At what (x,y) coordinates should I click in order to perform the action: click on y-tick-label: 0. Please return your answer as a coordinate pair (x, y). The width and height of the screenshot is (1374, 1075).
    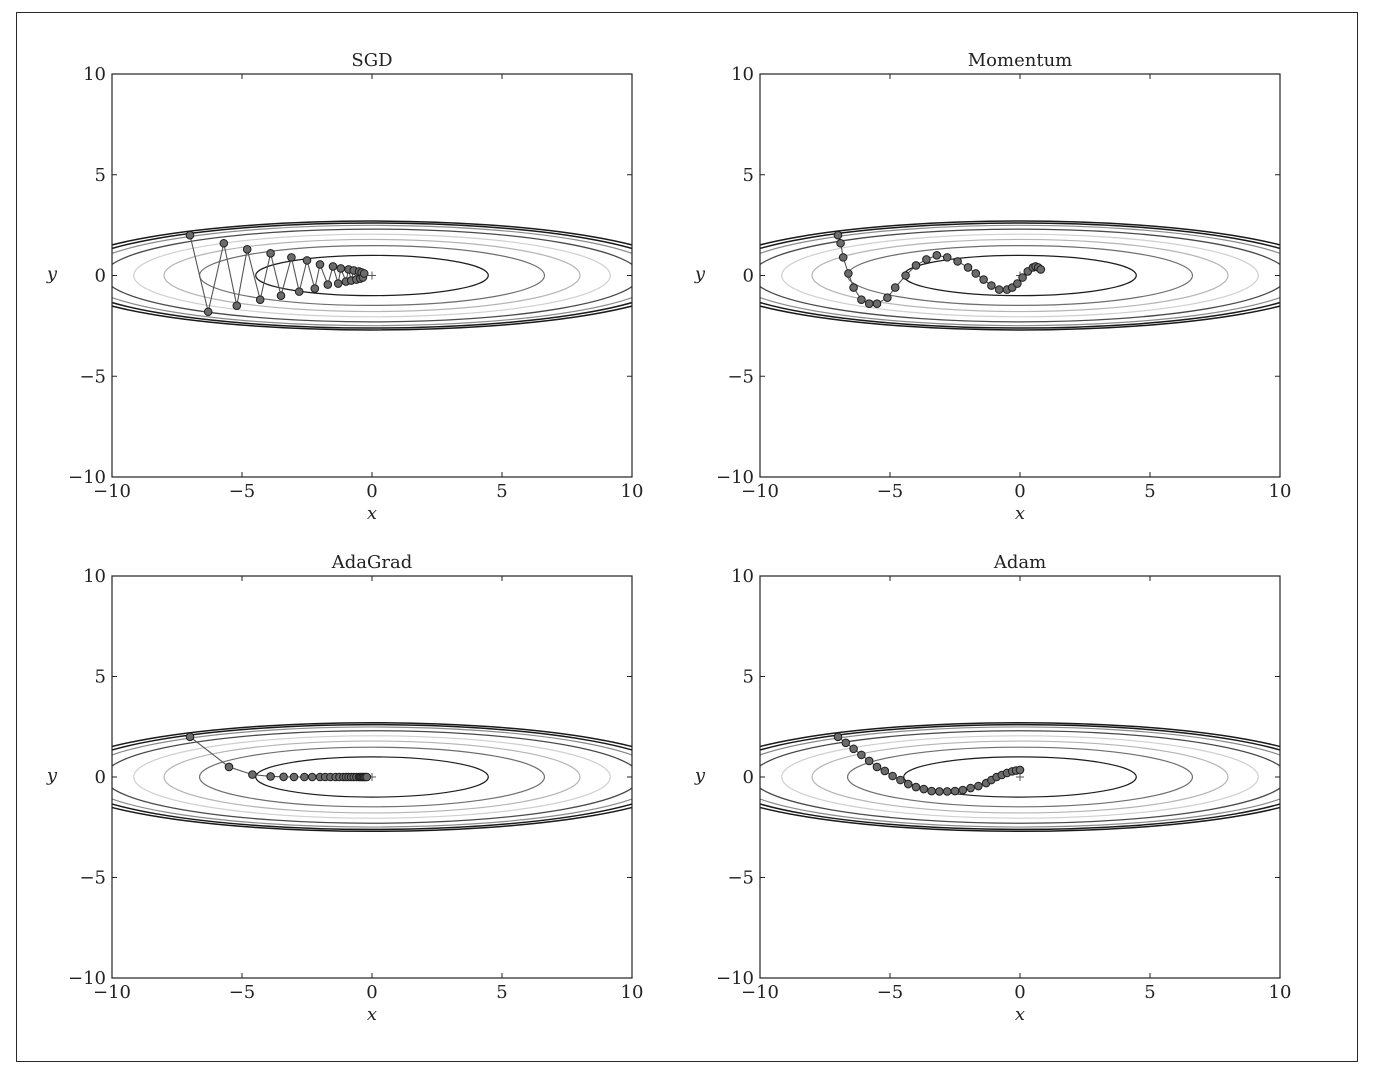
    Looking at the image, I should click on (748, 777).